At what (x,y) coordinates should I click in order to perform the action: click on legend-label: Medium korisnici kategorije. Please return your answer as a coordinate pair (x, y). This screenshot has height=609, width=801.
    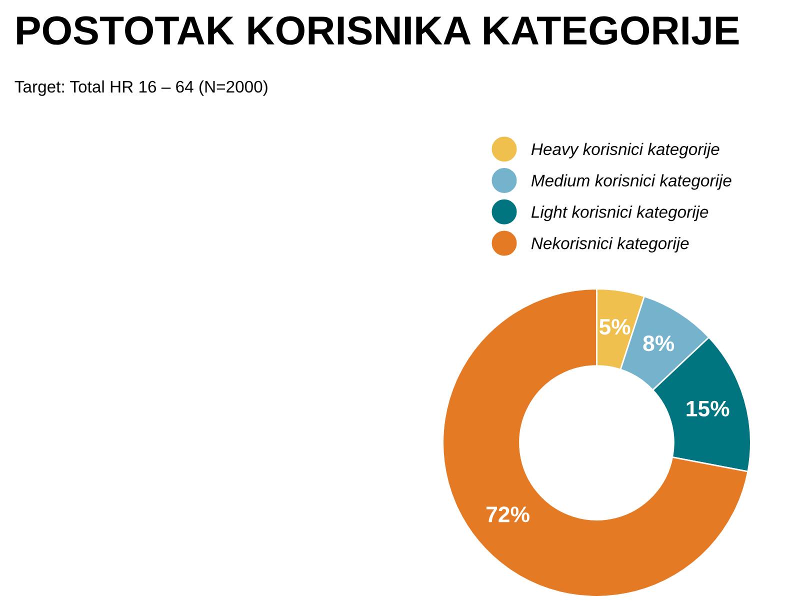
    Looking at the image, I should click on (631, 182).